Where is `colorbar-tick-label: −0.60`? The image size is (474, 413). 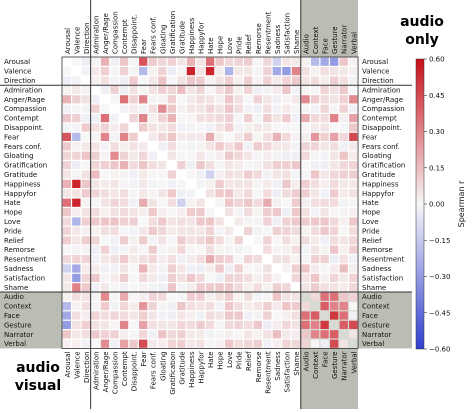
colorbar-tick-label: −0.60 is located at coordinates (439, 350).